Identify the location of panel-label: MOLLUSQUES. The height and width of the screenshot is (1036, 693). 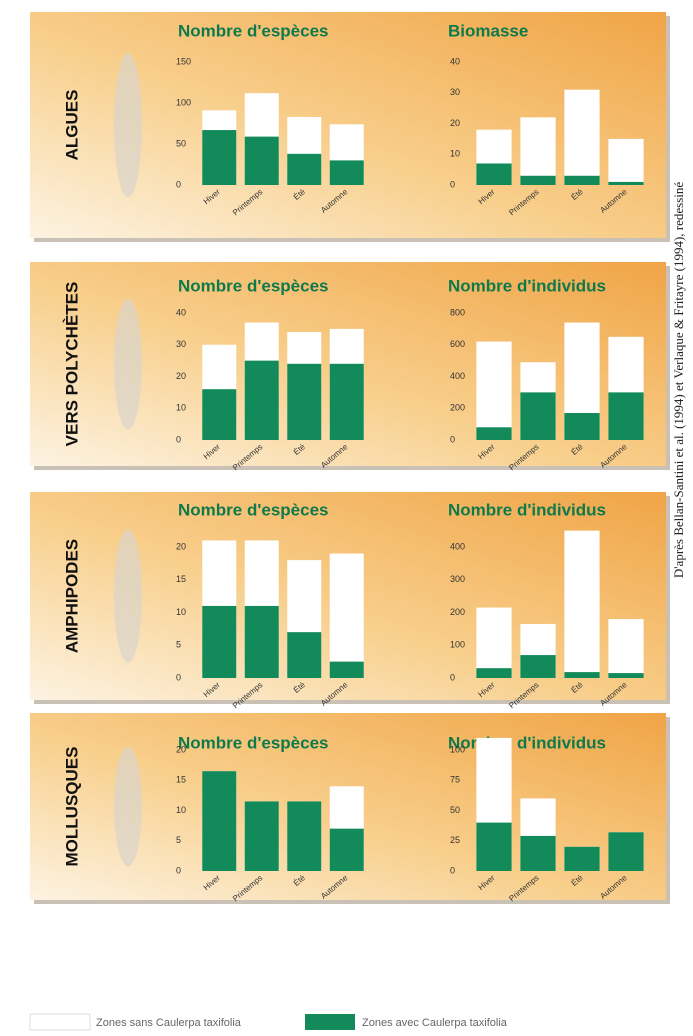
(71, 807).